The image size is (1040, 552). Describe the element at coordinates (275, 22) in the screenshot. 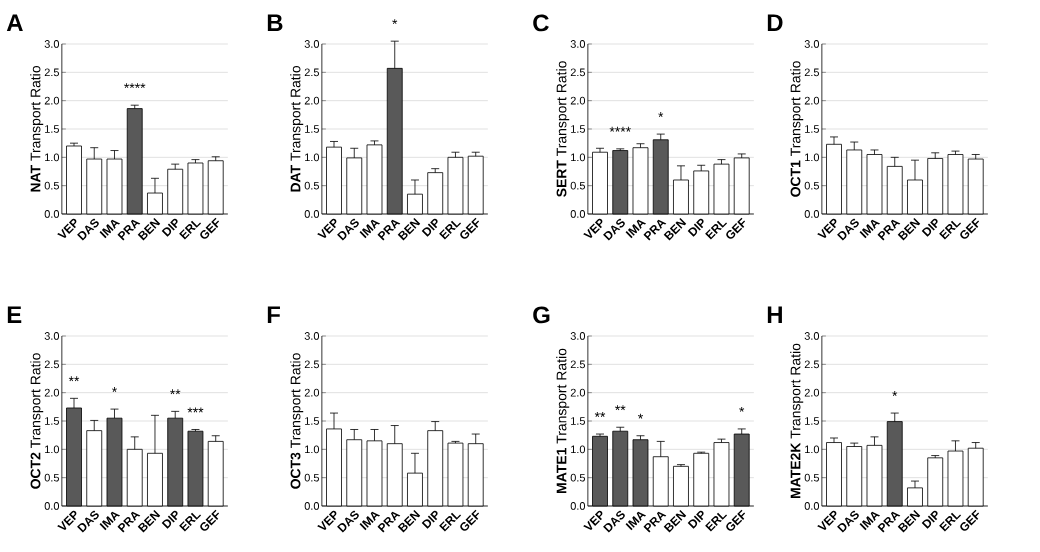

I see `chart-title: B` at that location.